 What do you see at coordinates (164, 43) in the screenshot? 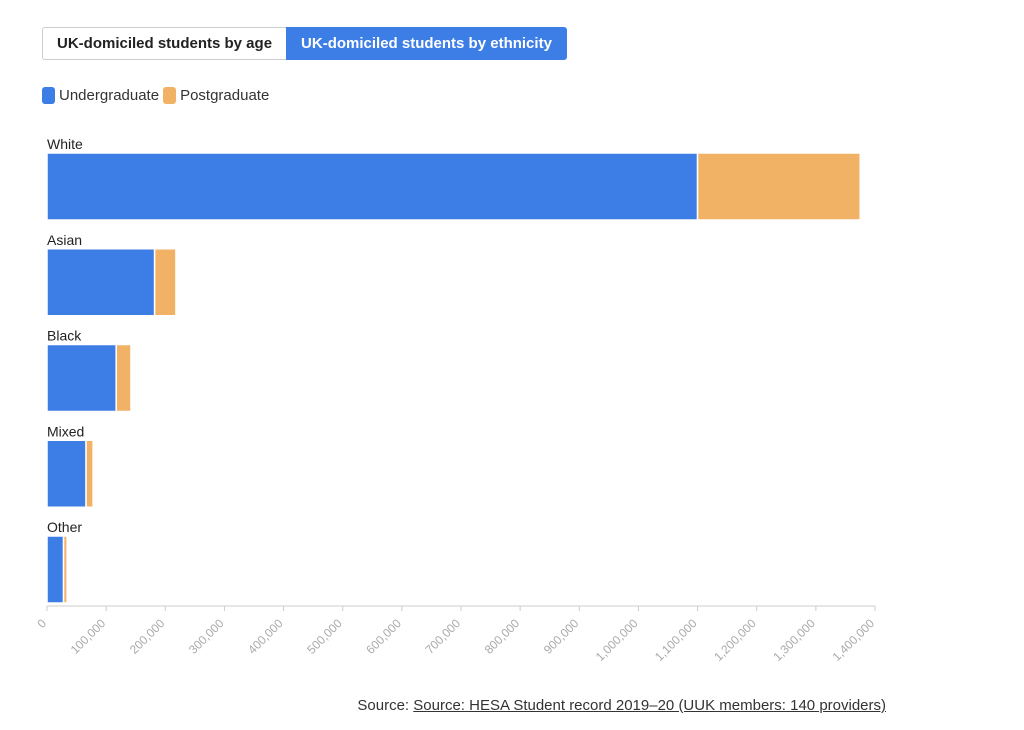
I see `tab-students-by-age: UK-domiciled students by age` at bounding box center [164, 43].